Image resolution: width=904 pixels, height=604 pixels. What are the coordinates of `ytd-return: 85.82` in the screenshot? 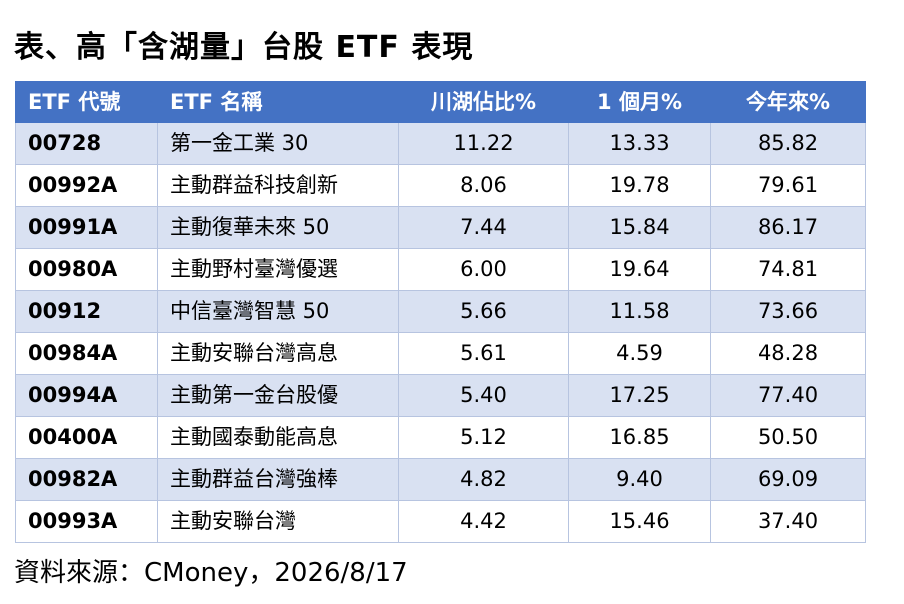 It's located at (788, 143).